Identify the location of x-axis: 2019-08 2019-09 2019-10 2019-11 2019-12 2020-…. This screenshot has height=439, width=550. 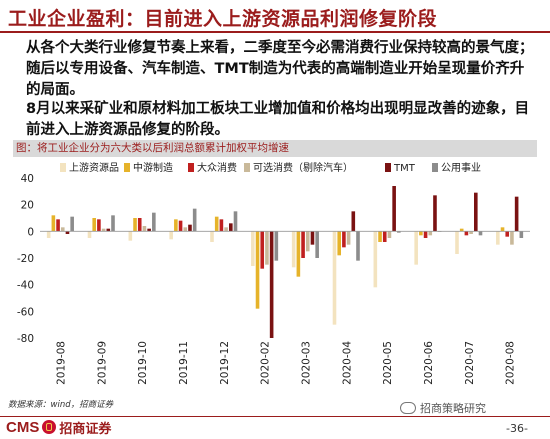
(285, 363).